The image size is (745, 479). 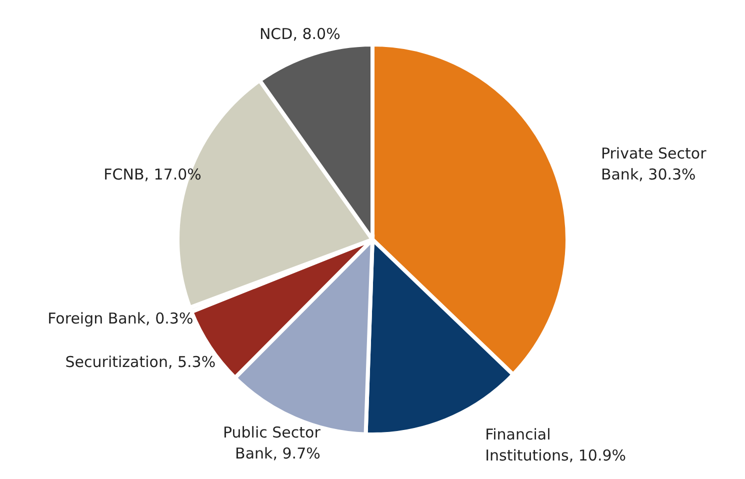 I want to click on slice-label: Financial Institutions, 10.9%, so click(x=555, y=444).